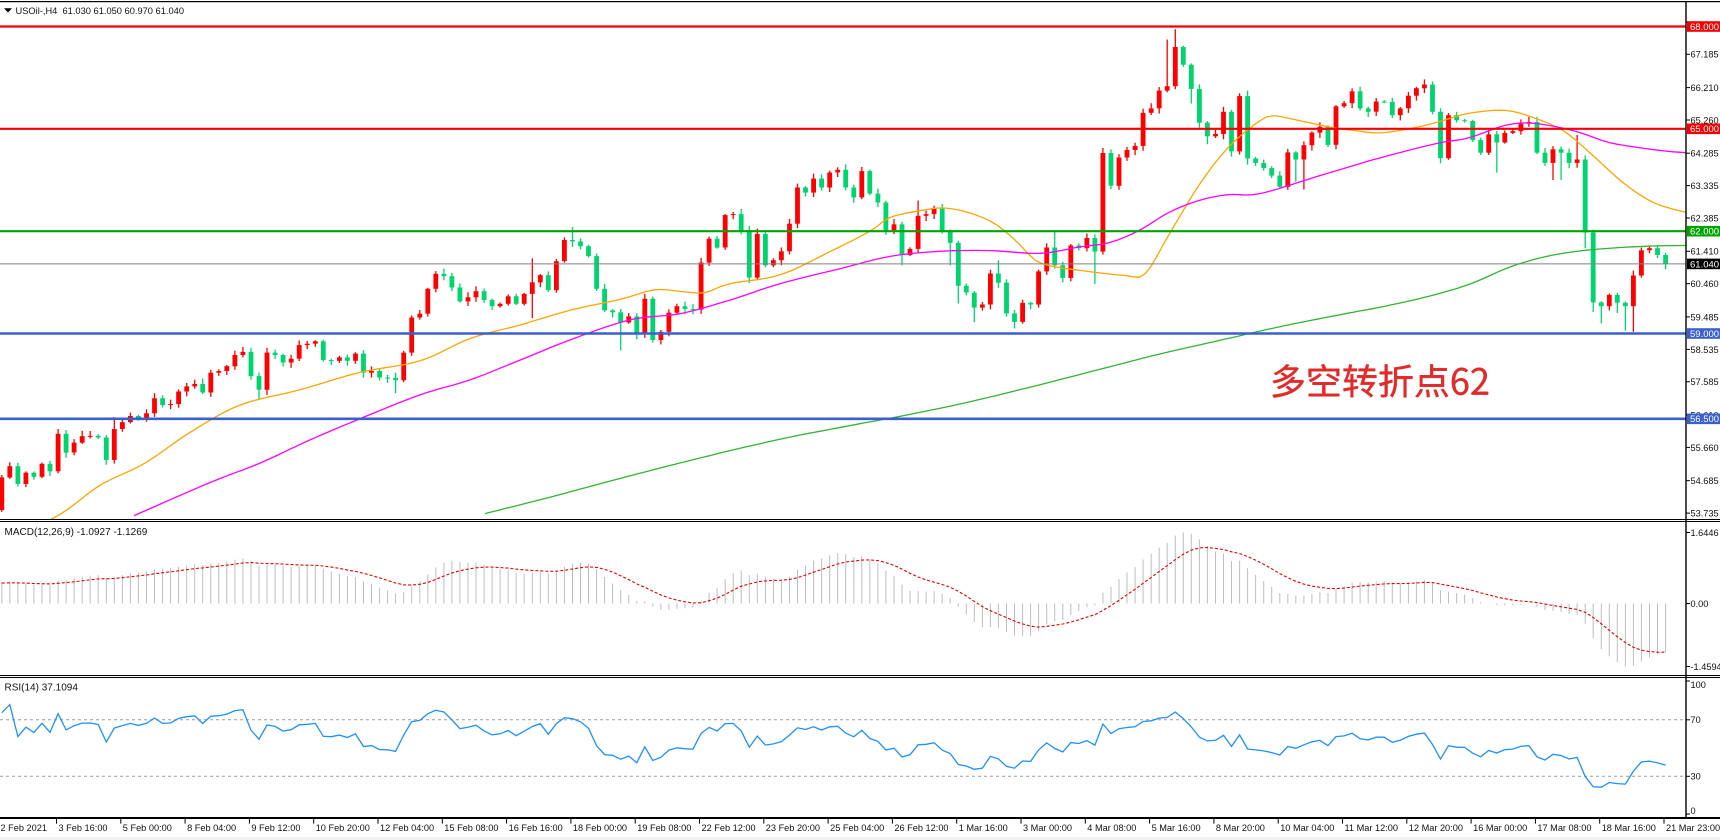 The height and width of the screenshot is (840, 1720). What do you see at coordinates (1704, 264) in the screenshot?
I see `svg-text: 61.040` at bounding box center [1704, 264].